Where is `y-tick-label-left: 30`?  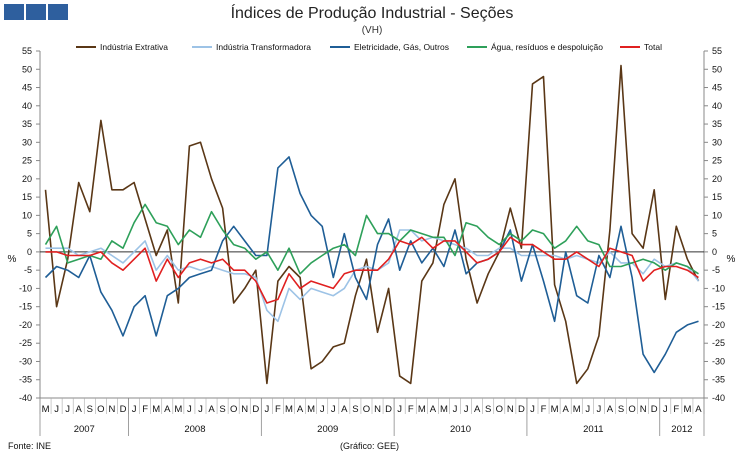
y-tick-label-left: 30 is located at coordinates (27, 142).